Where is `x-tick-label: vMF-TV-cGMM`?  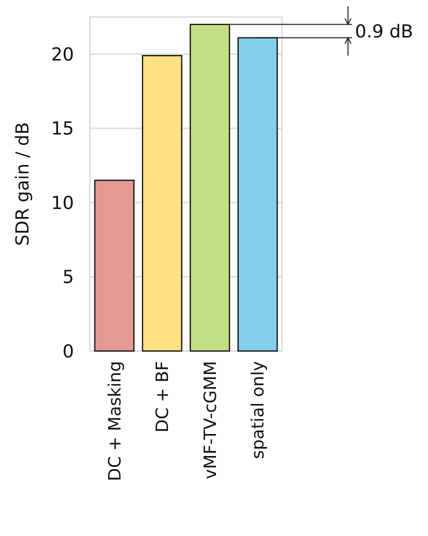 x-tick-label: vMF-TV-cGMM is located at coordinates (210, 420).